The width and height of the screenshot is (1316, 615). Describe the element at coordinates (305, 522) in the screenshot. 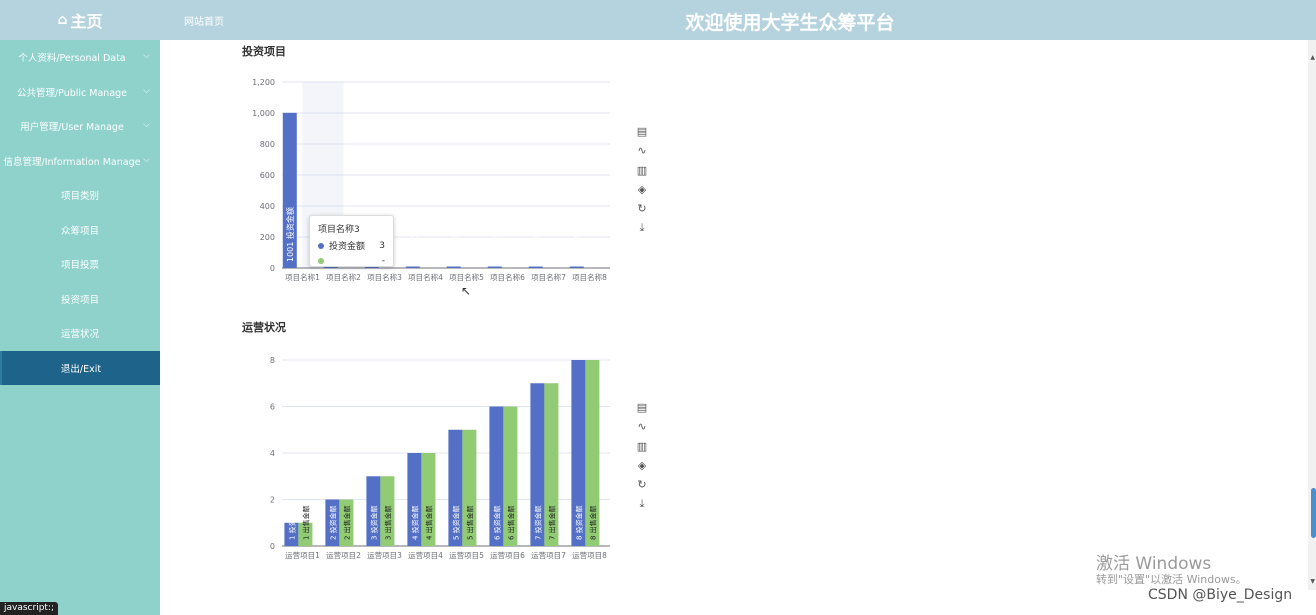

I see `bar-data-label: 1 出售金额` at that location.